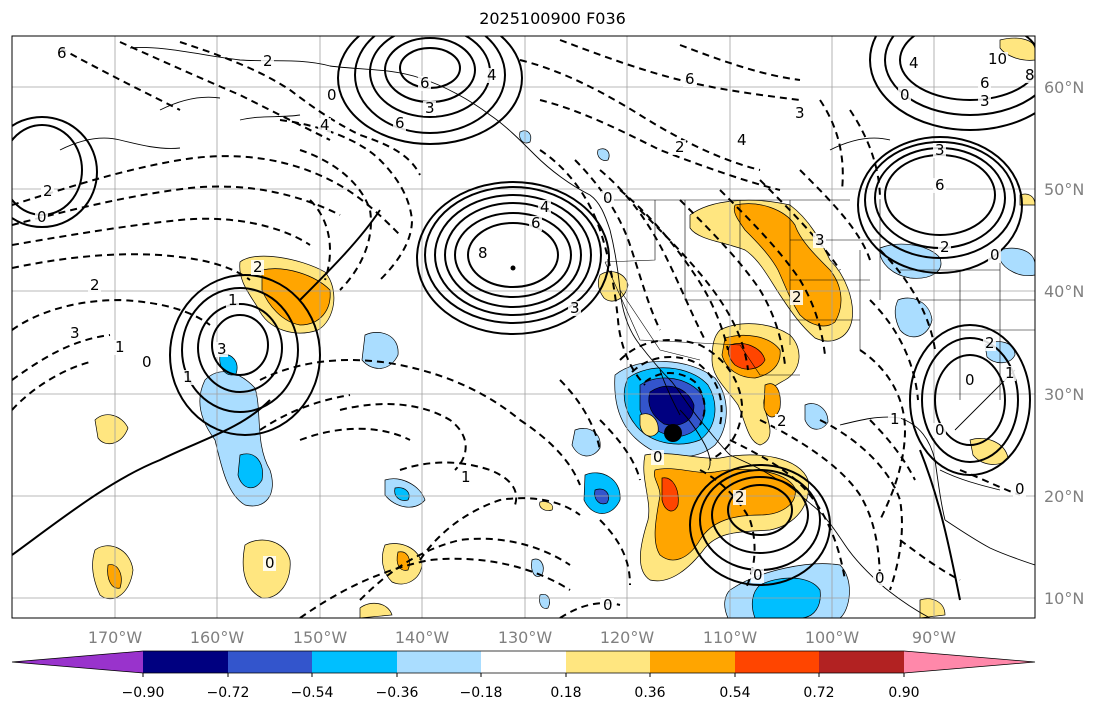  Describe the element at coordinates (320, 637) in the screenshot. I see `lon-label: 150°W` at that location.